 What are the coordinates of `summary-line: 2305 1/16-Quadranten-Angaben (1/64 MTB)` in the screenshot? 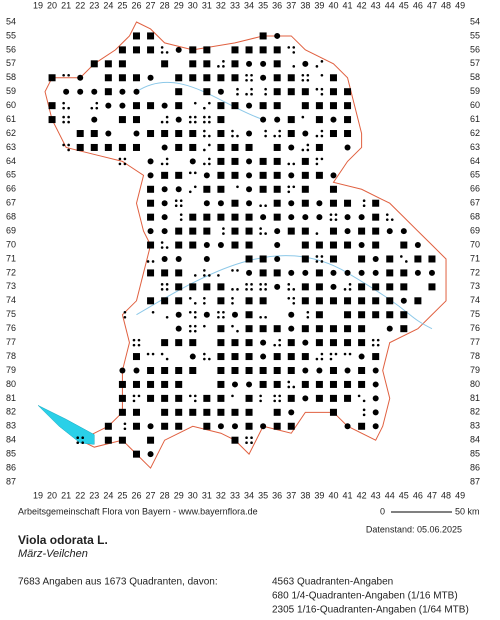 It's located at (370, 610).